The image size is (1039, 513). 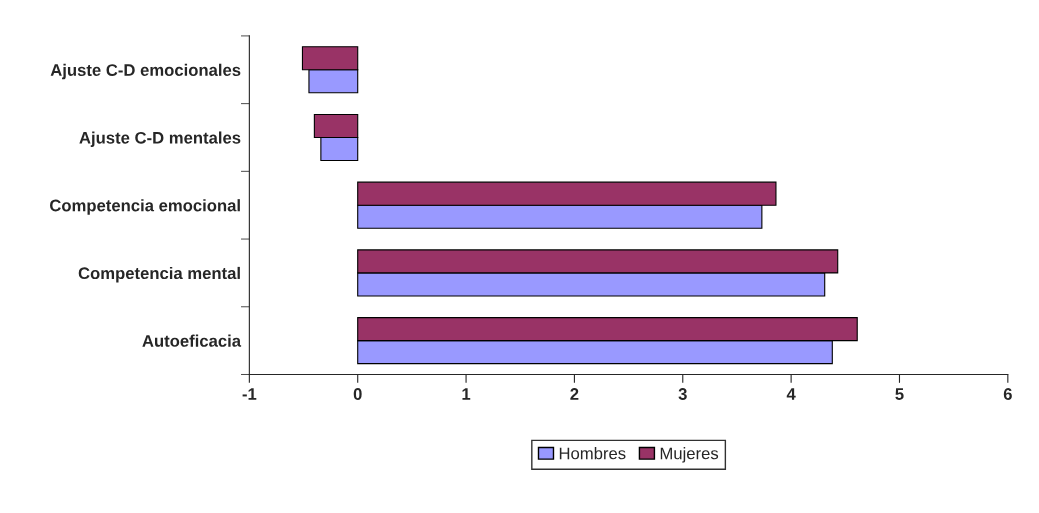 What do you see at coordinates (592, 453) in the screenshot?
I see `legend-label: Hombres` at bounding box center [592, 453].